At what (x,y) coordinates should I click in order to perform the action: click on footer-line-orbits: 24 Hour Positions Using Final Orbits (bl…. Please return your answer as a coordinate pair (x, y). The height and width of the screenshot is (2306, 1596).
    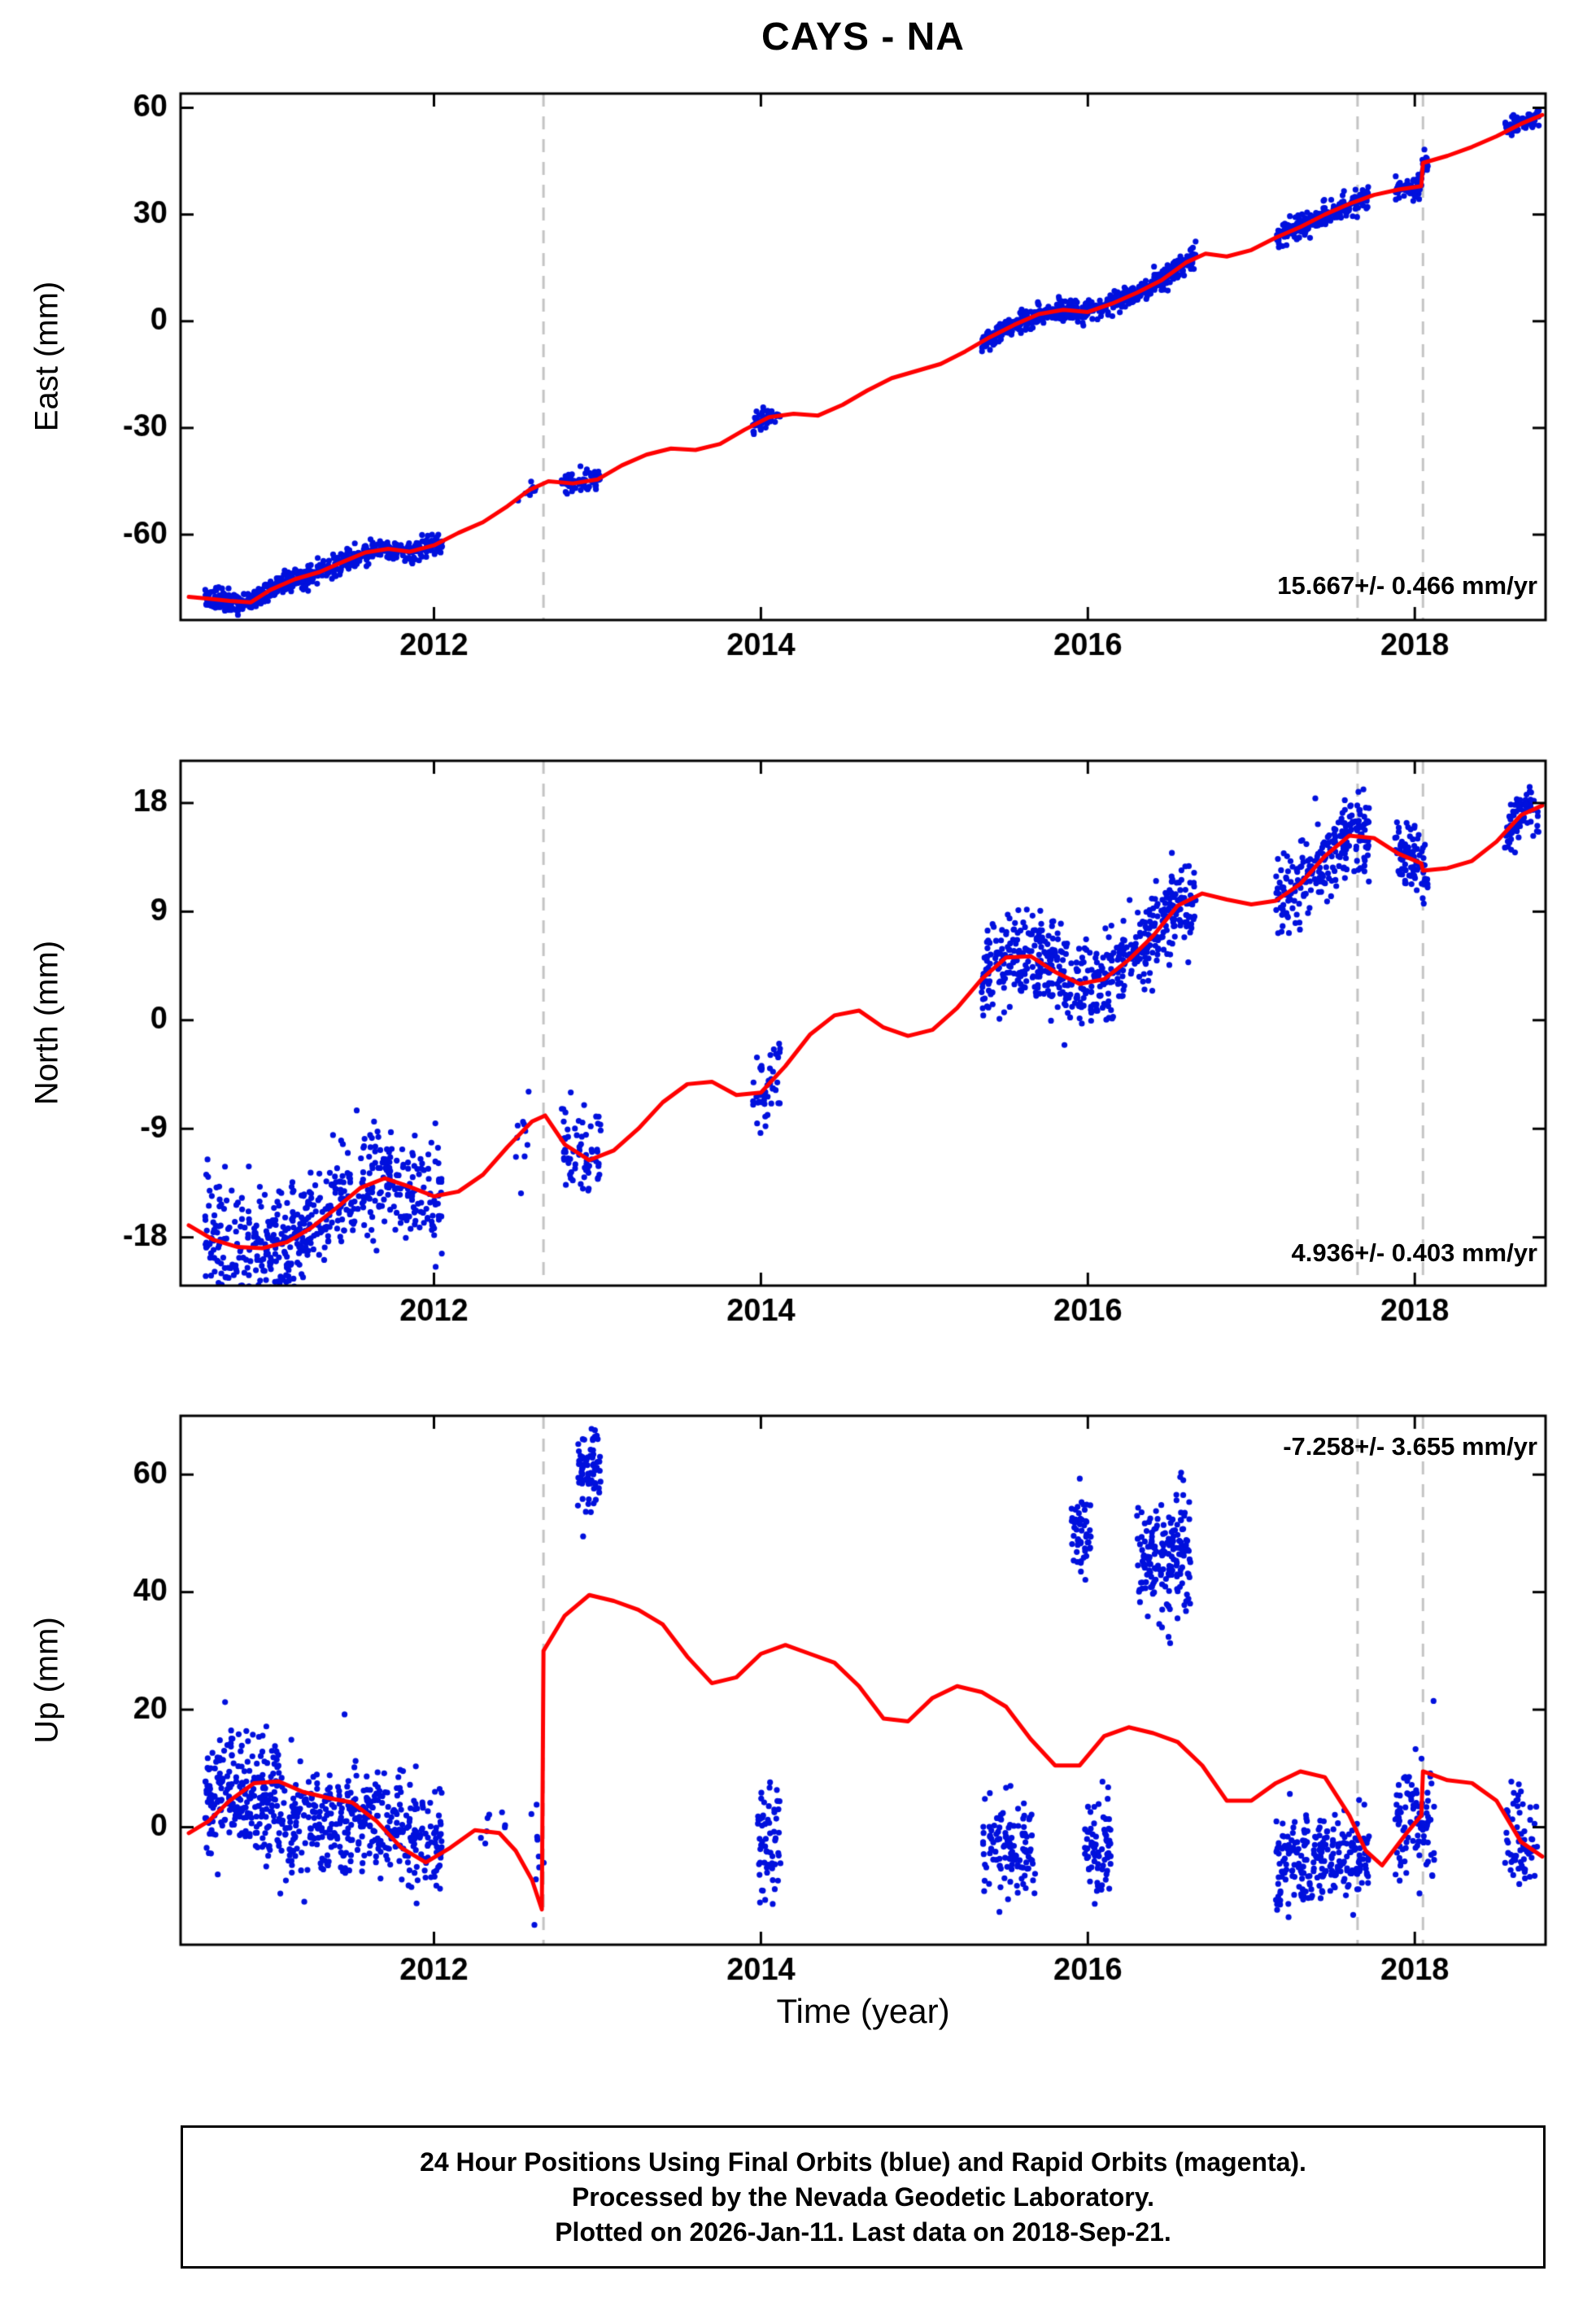
    Looking at the image, I should click on (863, 2162).